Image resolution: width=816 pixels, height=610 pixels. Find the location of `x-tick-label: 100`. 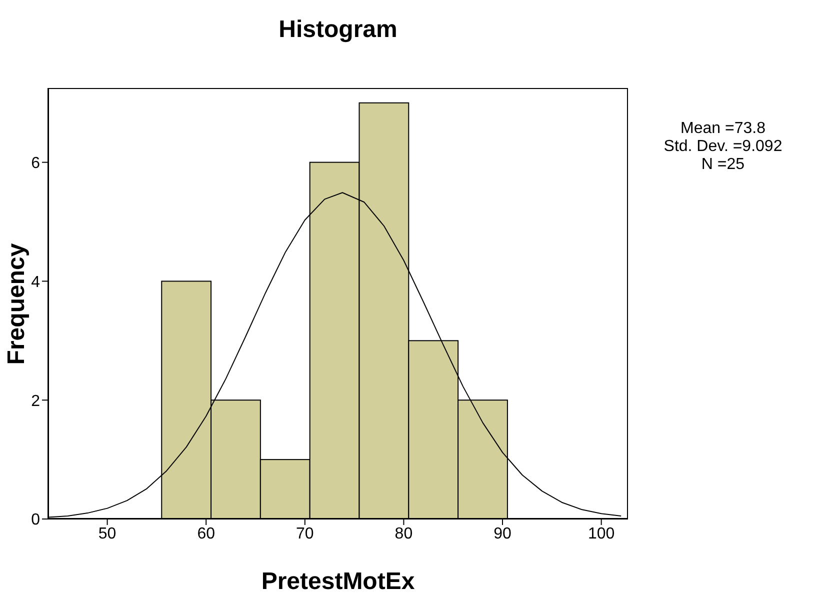

x-tick-label: 100 is located at coordinates (601, 533).